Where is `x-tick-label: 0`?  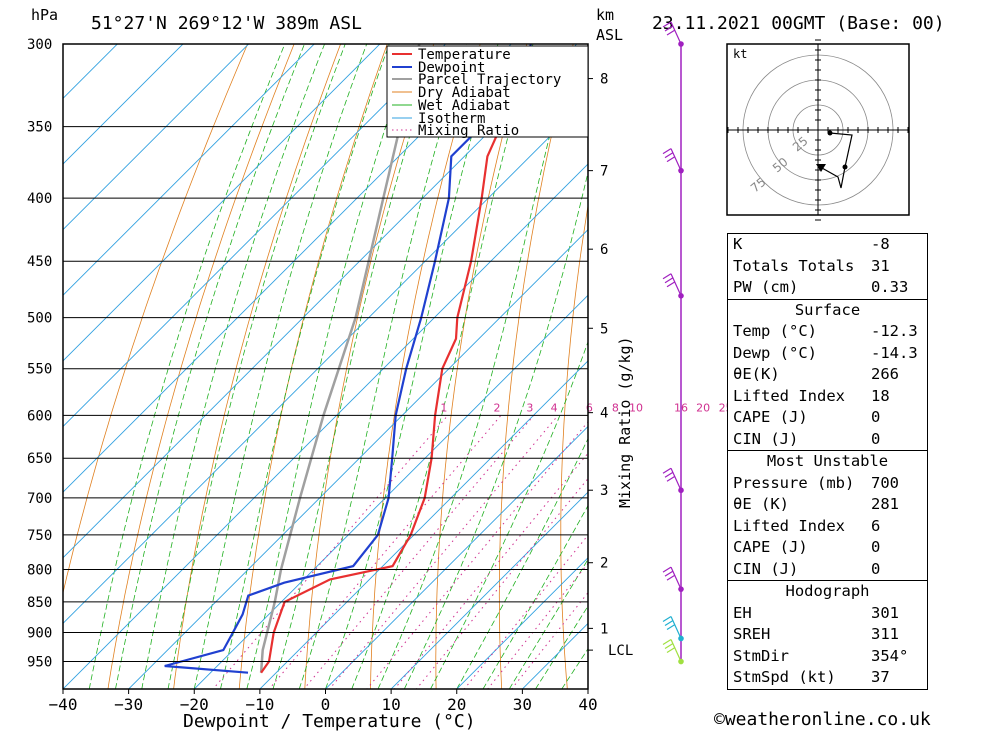 x-tick-label: 0 is located at coordinates (326, 704).